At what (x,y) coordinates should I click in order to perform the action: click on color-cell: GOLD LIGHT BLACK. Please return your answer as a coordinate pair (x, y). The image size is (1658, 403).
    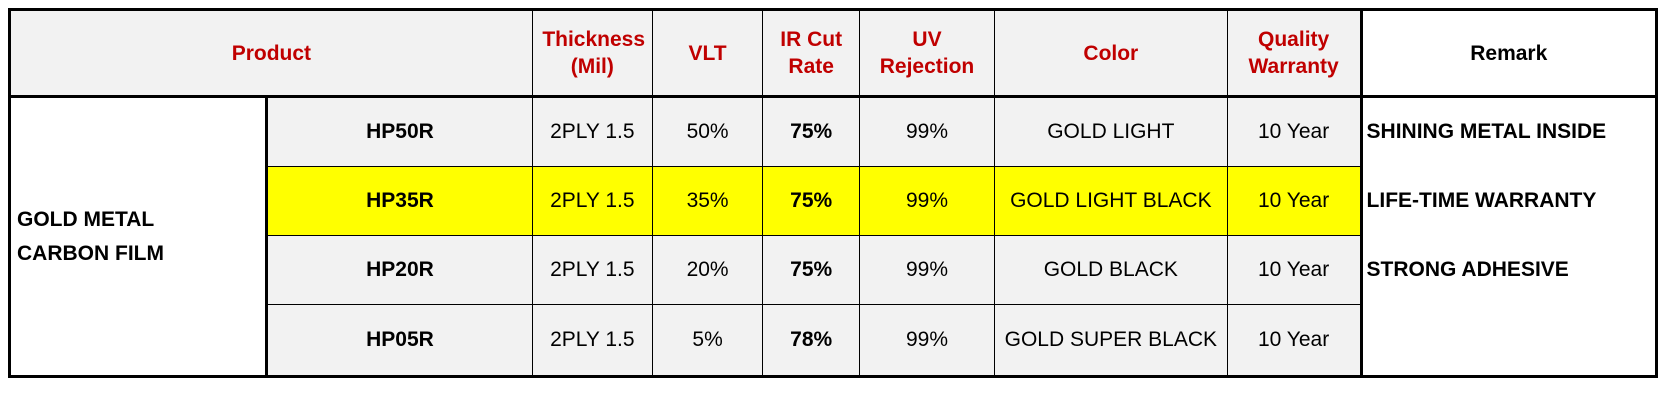
    Looking at the image, I should click on (1110, 201).